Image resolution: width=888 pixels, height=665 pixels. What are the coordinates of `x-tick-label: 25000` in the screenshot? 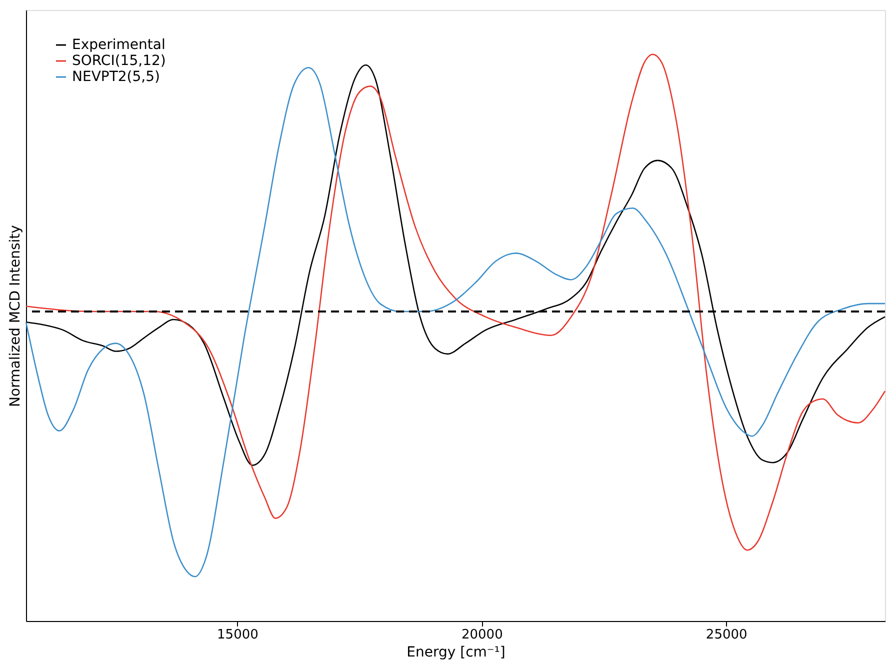 It's located at (727, 635).